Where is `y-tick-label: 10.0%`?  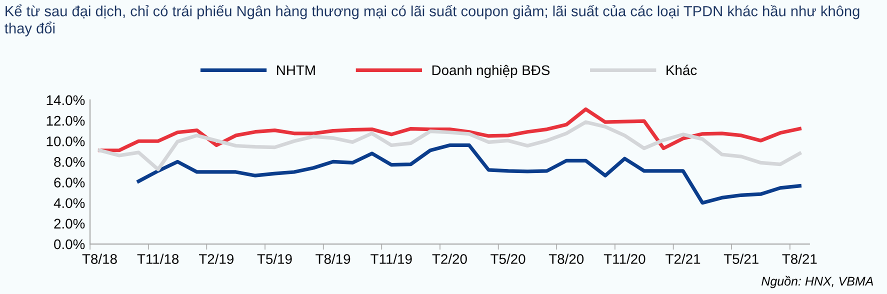
y-tick-label: 10.0% is located at coordinates (65, 141).